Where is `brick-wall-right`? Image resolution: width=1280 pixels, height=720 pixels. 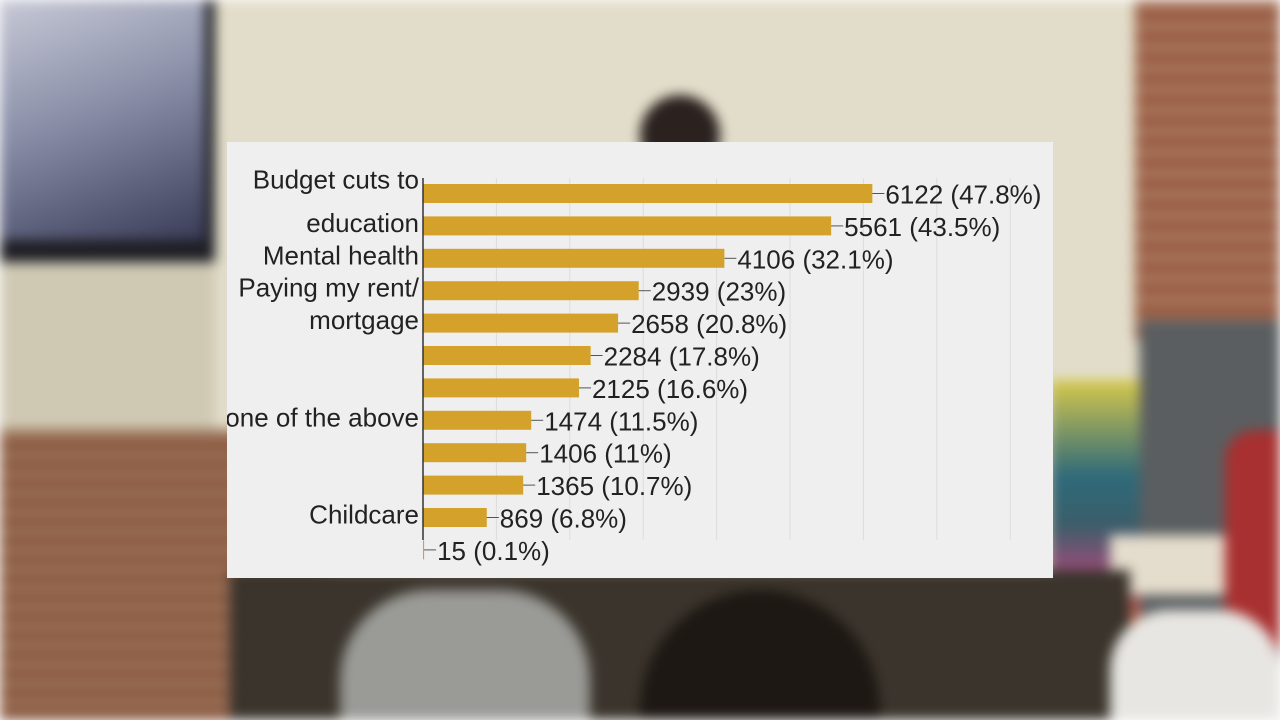
brick-wall-right is located at coordinates (1207, 170).